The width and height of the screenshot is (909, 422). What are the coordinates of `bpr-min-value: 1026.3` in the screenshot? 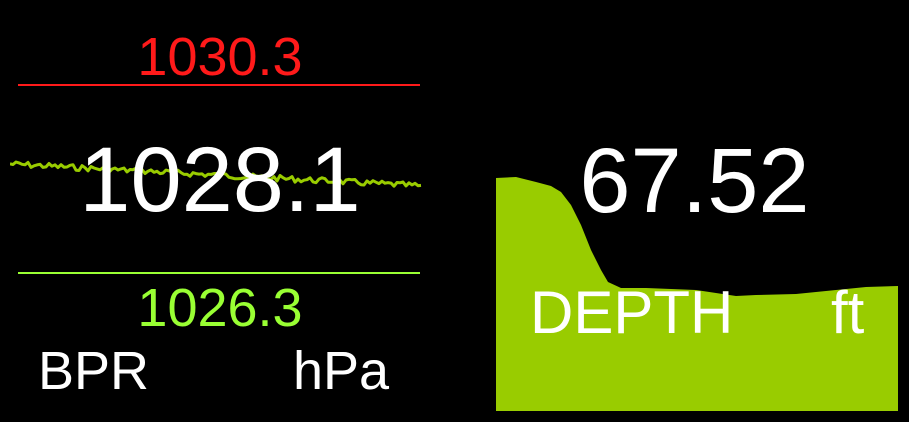 It's located at (220, 308).